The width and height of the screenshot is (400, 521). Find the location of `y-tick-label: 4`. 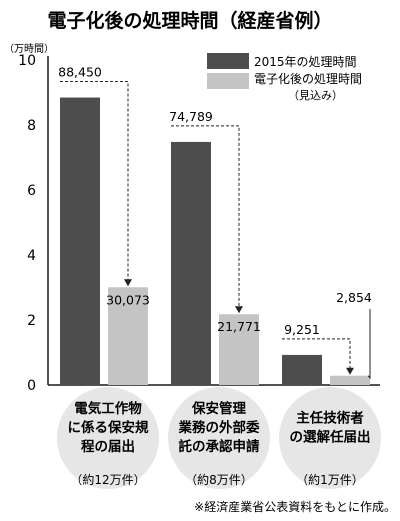

y-tick-label: 4 is located at coordinates (31, 256).